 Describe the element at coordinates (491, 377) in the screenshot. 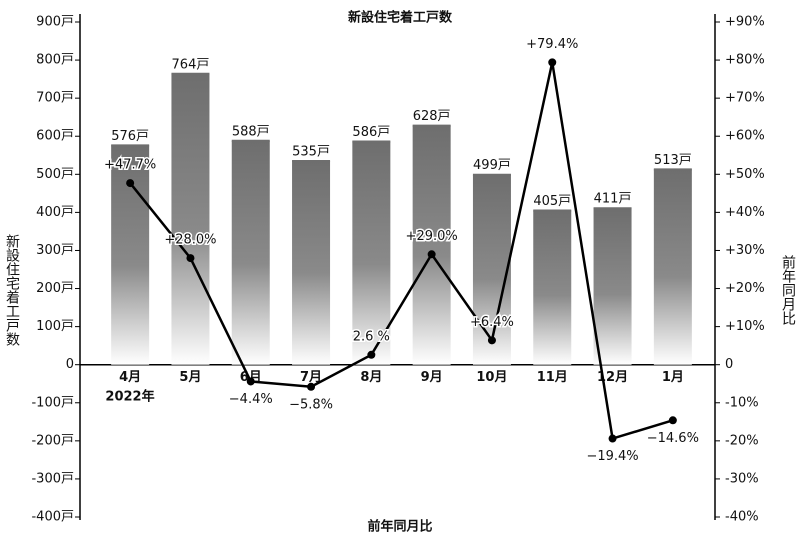

I see `x-tick-label: 10月` at that location.